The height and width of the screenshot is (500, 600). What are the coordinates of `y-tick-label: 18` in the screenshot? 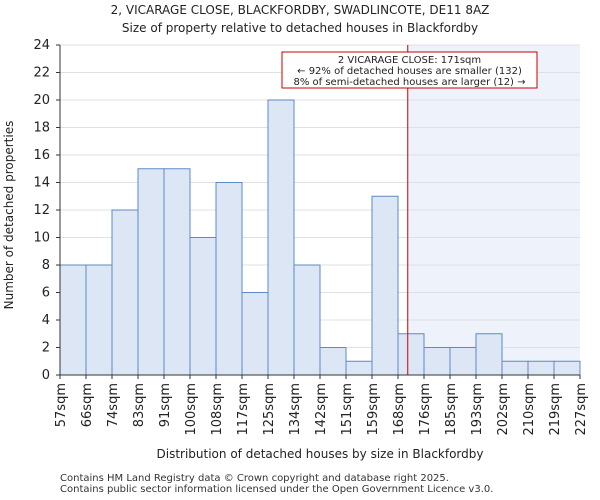 It's located at (41, 128).